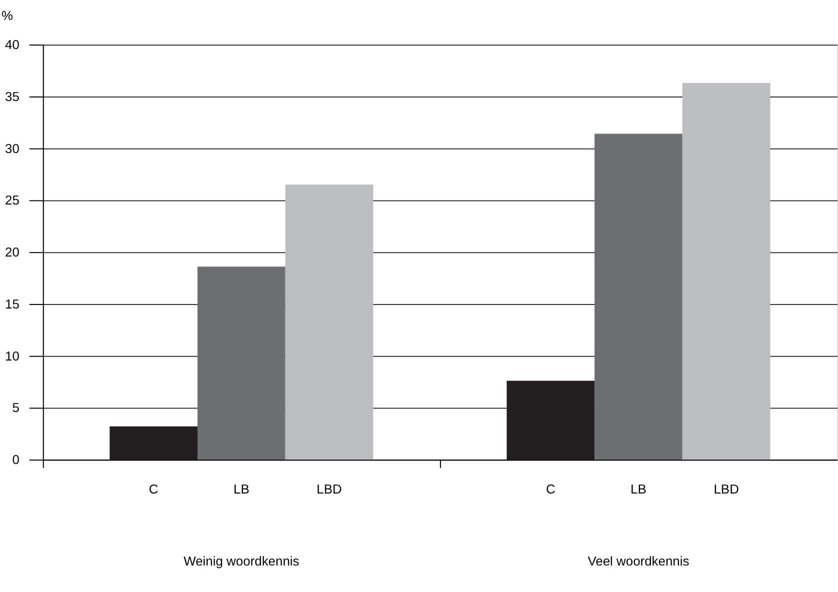 The height and width of the screenshot is (592, 838). I want to click on text: LB, so click(638, 489).